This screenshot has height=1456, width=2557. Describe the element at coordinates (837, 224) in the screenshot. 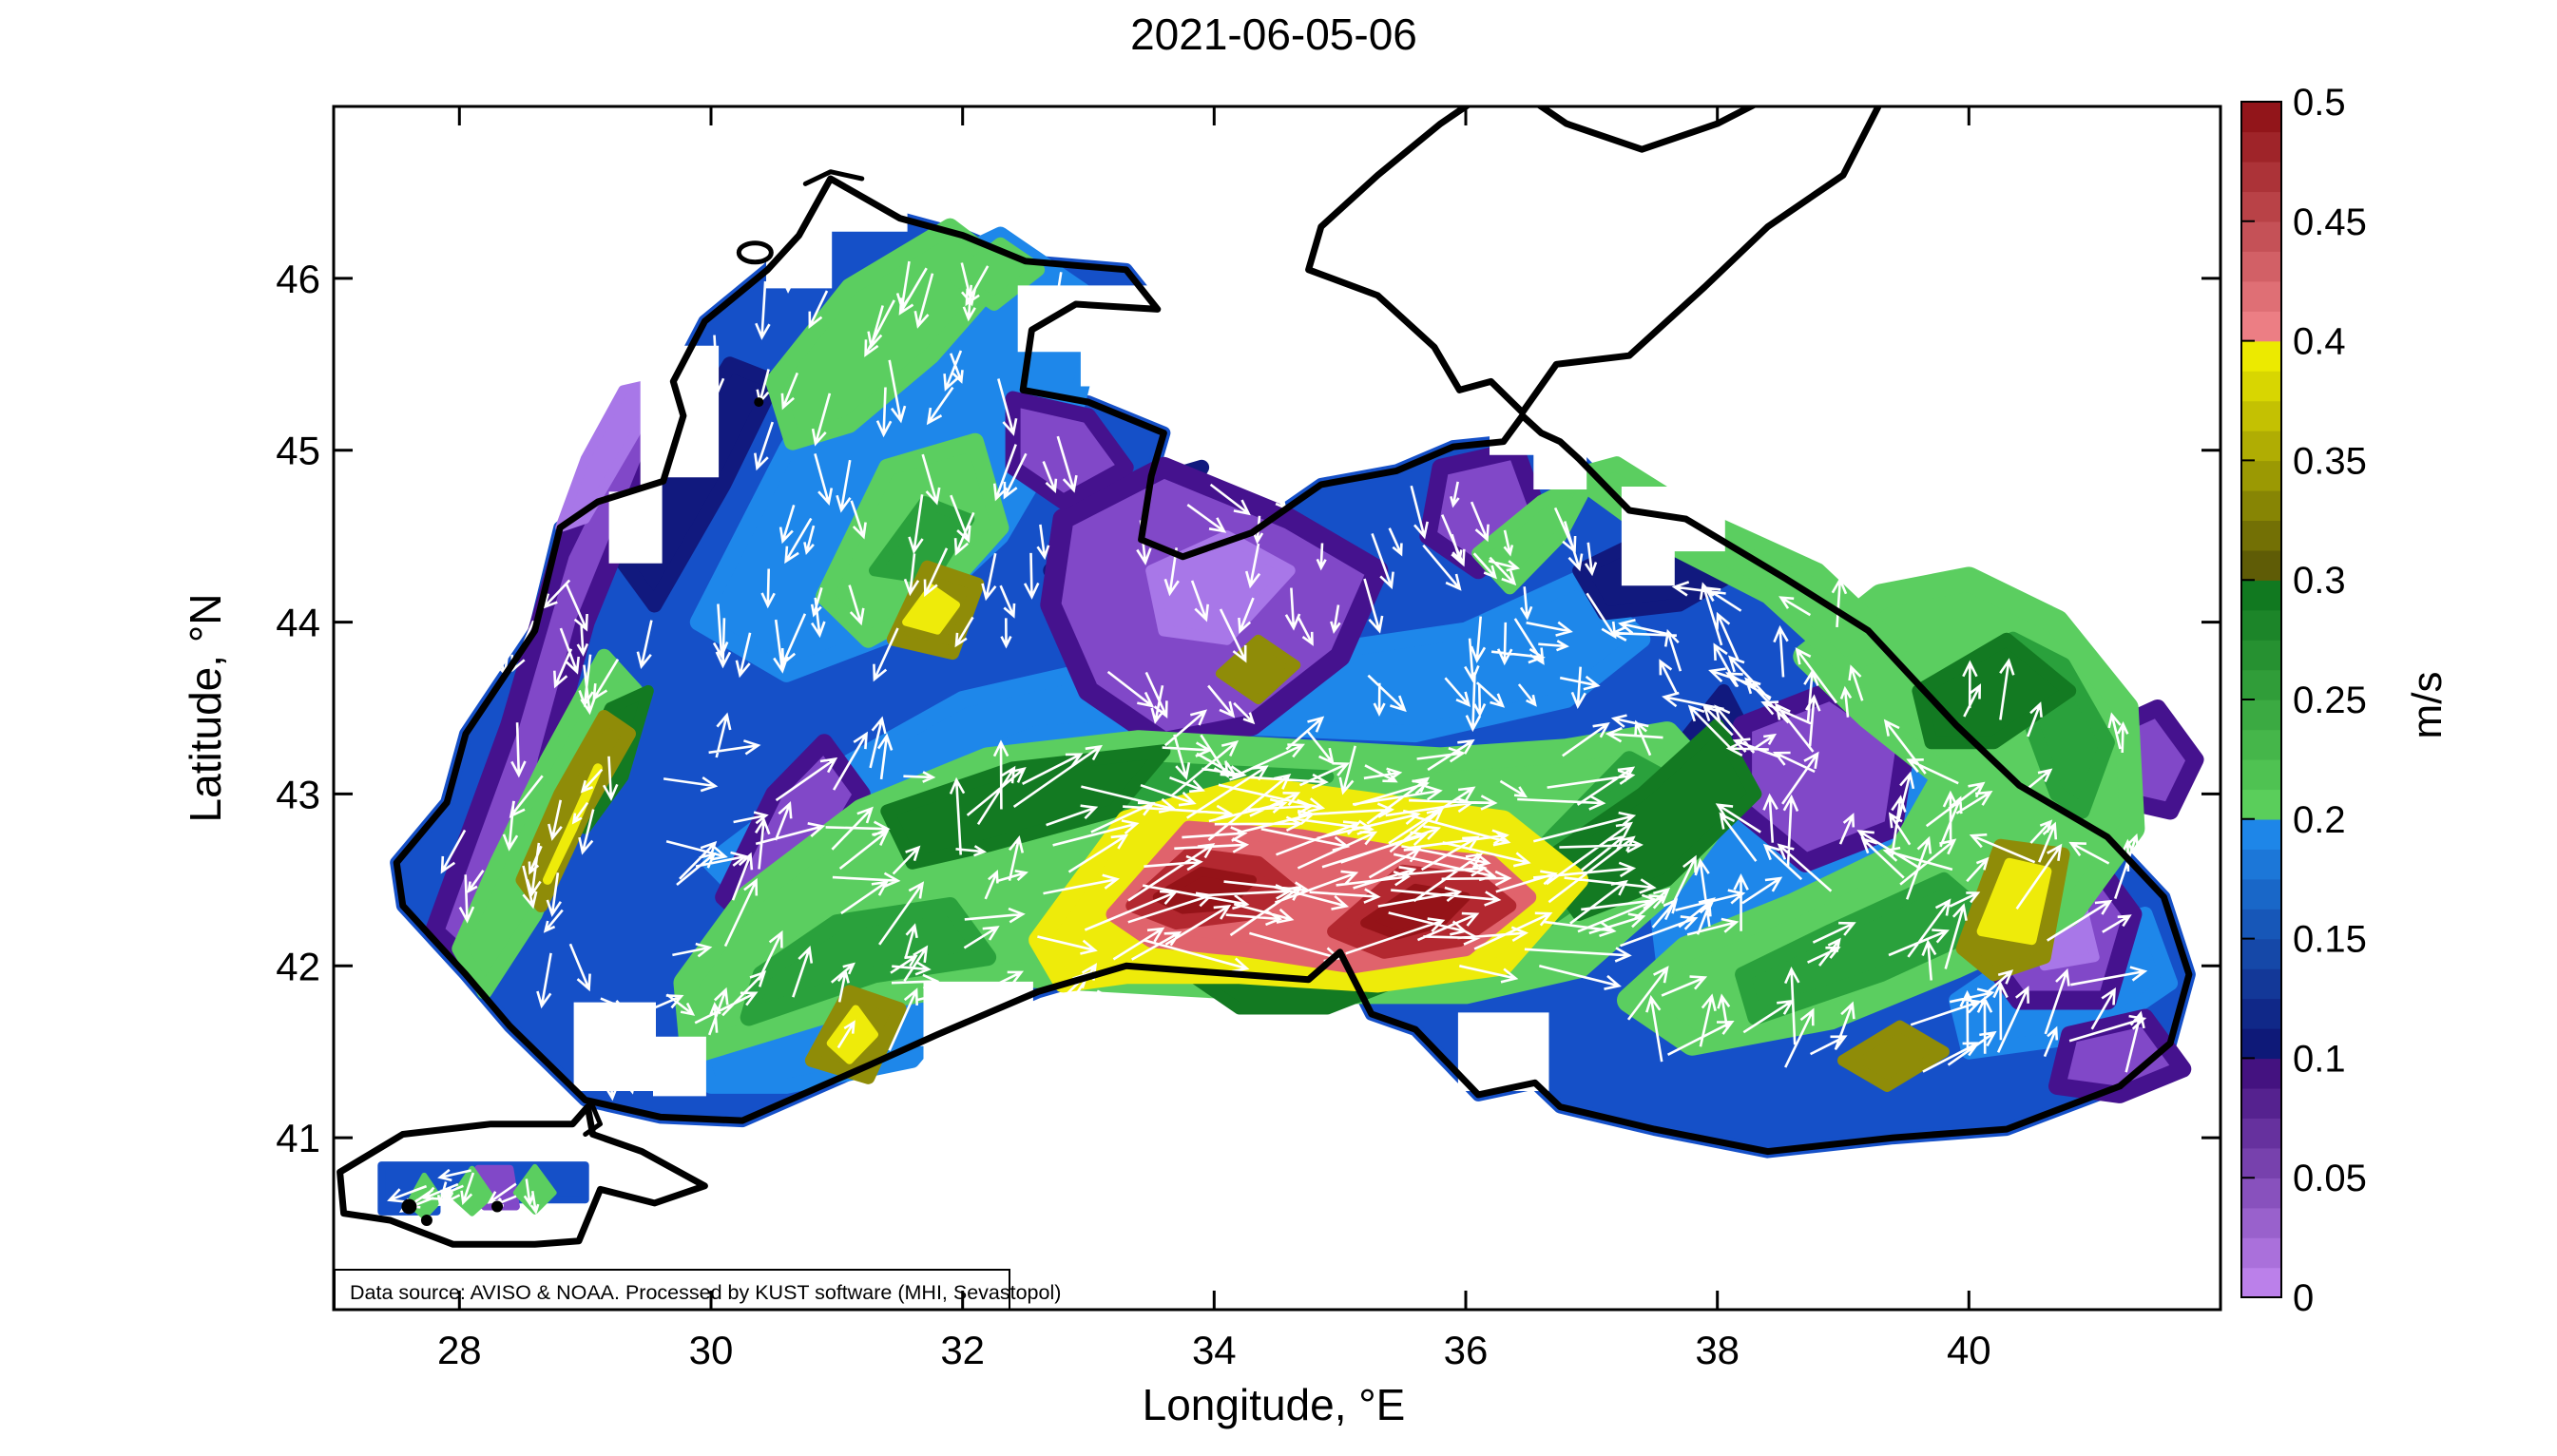

I see `gap-odessa` at that location.